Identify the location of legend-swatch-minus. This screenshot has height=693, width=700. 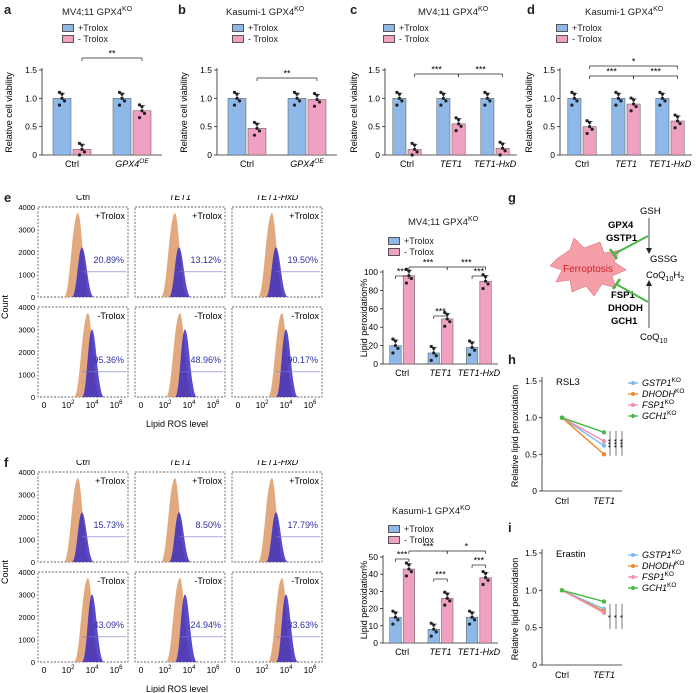
(394, 539).